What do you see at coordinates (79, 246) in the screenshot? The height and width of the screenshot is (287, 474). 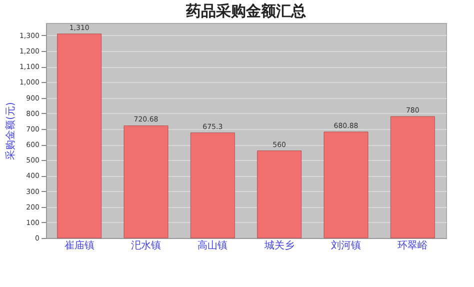 I see `x-tick-label: 崔庙镇` at bounding box center [79, 246].